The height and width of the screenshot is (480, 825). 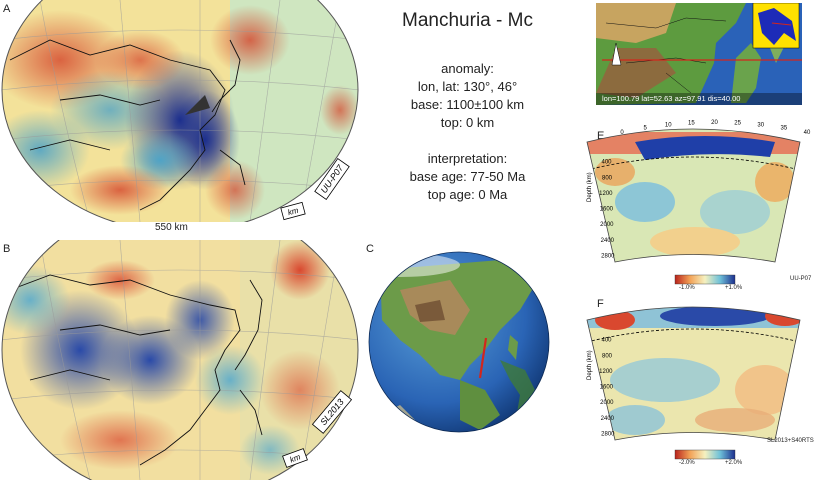 I want to click on cbar-max-f: +2.0%, so click(x=734, y=463).